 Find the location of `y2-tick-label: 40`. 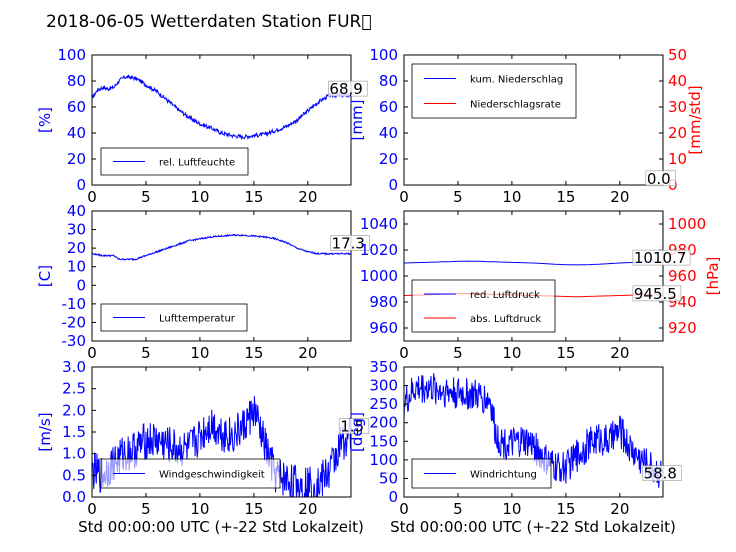

y2-tick-label: 40 is located at coordinates (677, 81).